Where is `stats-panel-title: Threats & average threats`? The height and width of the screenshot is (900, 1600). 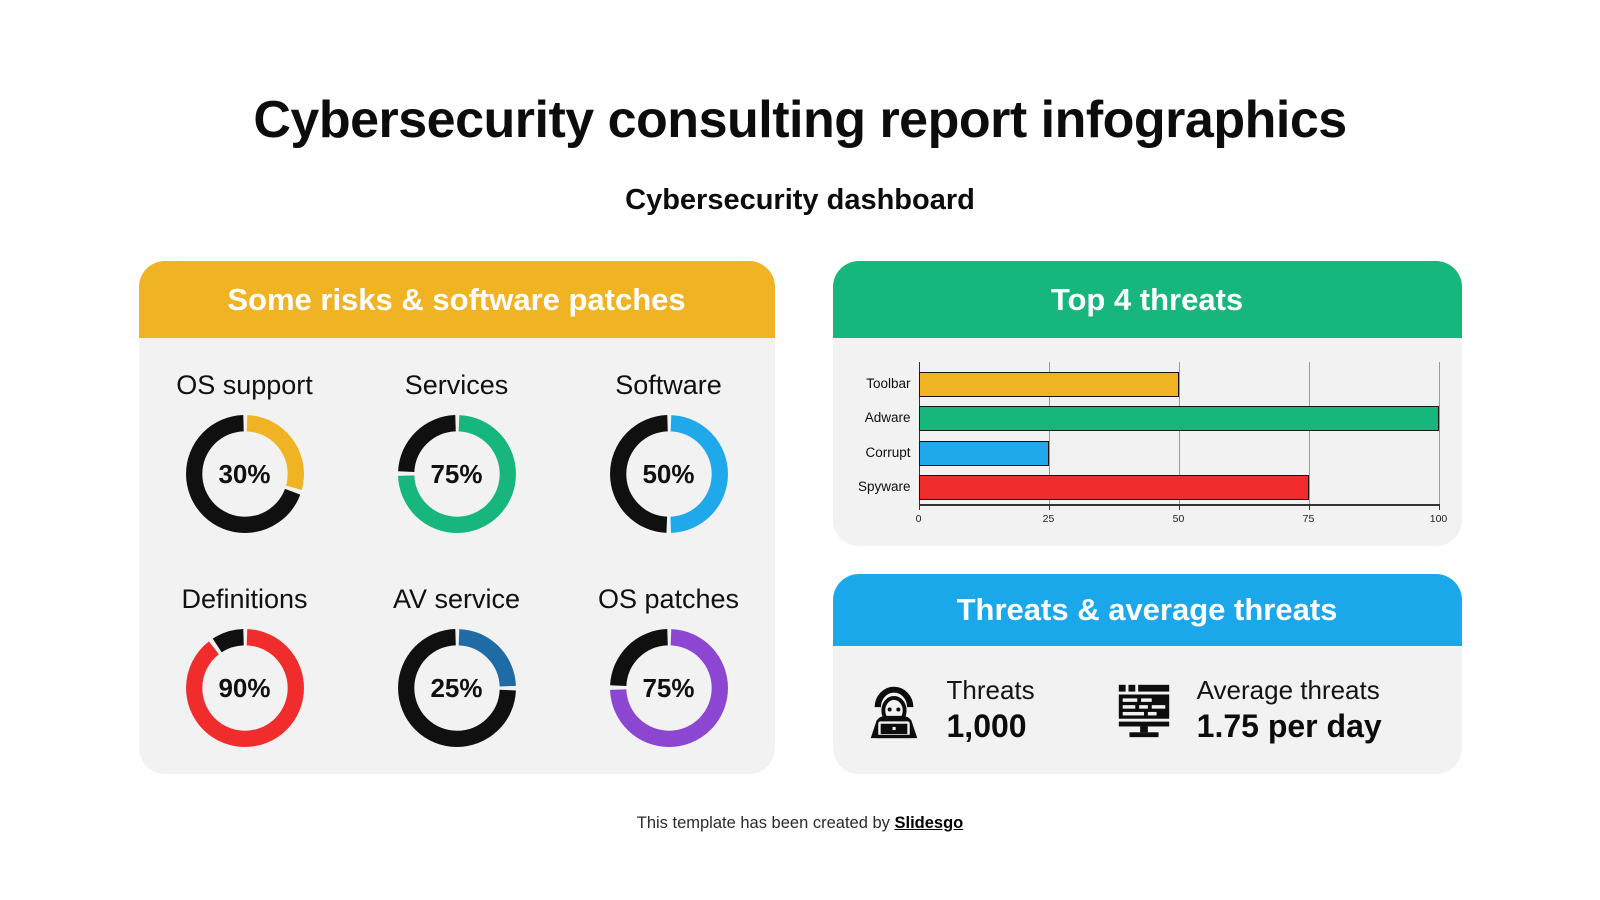 stats-panel-title: Threats & average threats is located at coordinates (1147, 609).